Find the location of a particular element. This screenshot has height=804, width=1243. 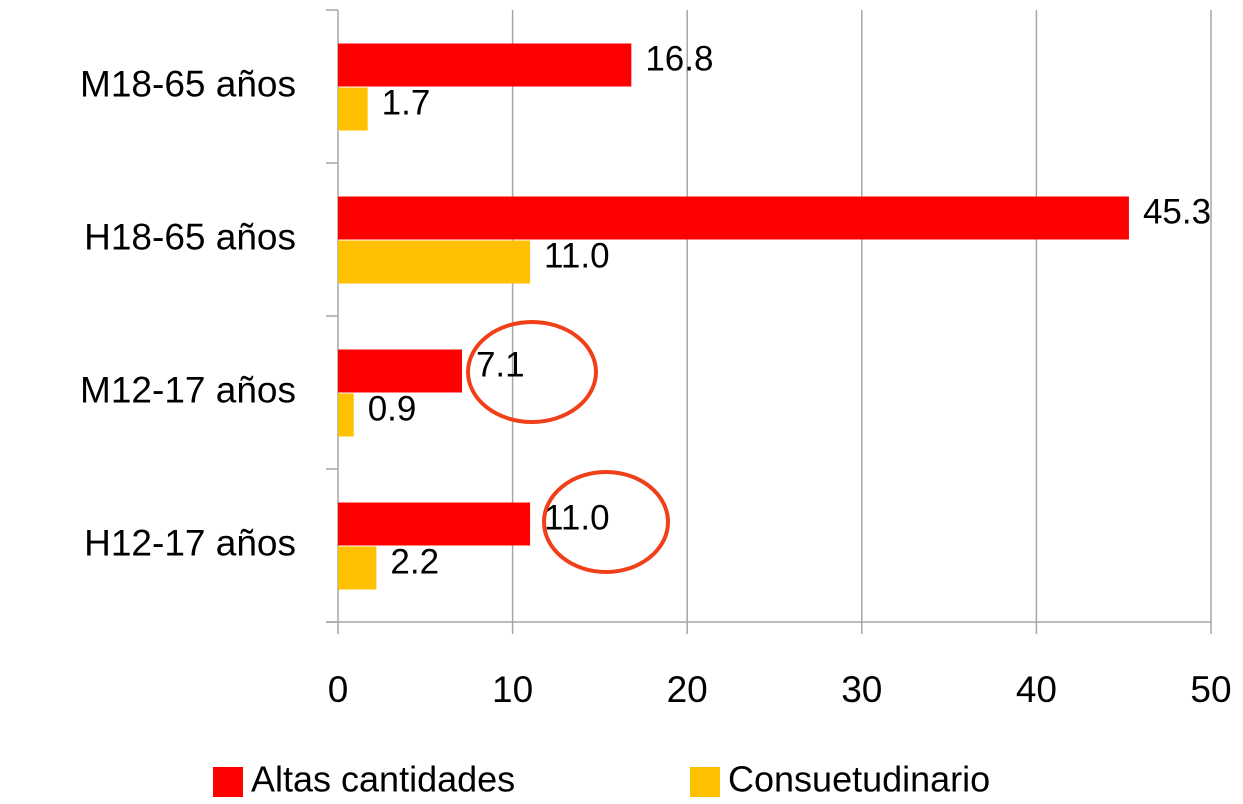

value-label: 1.7 is located at coordinates (406, 102).